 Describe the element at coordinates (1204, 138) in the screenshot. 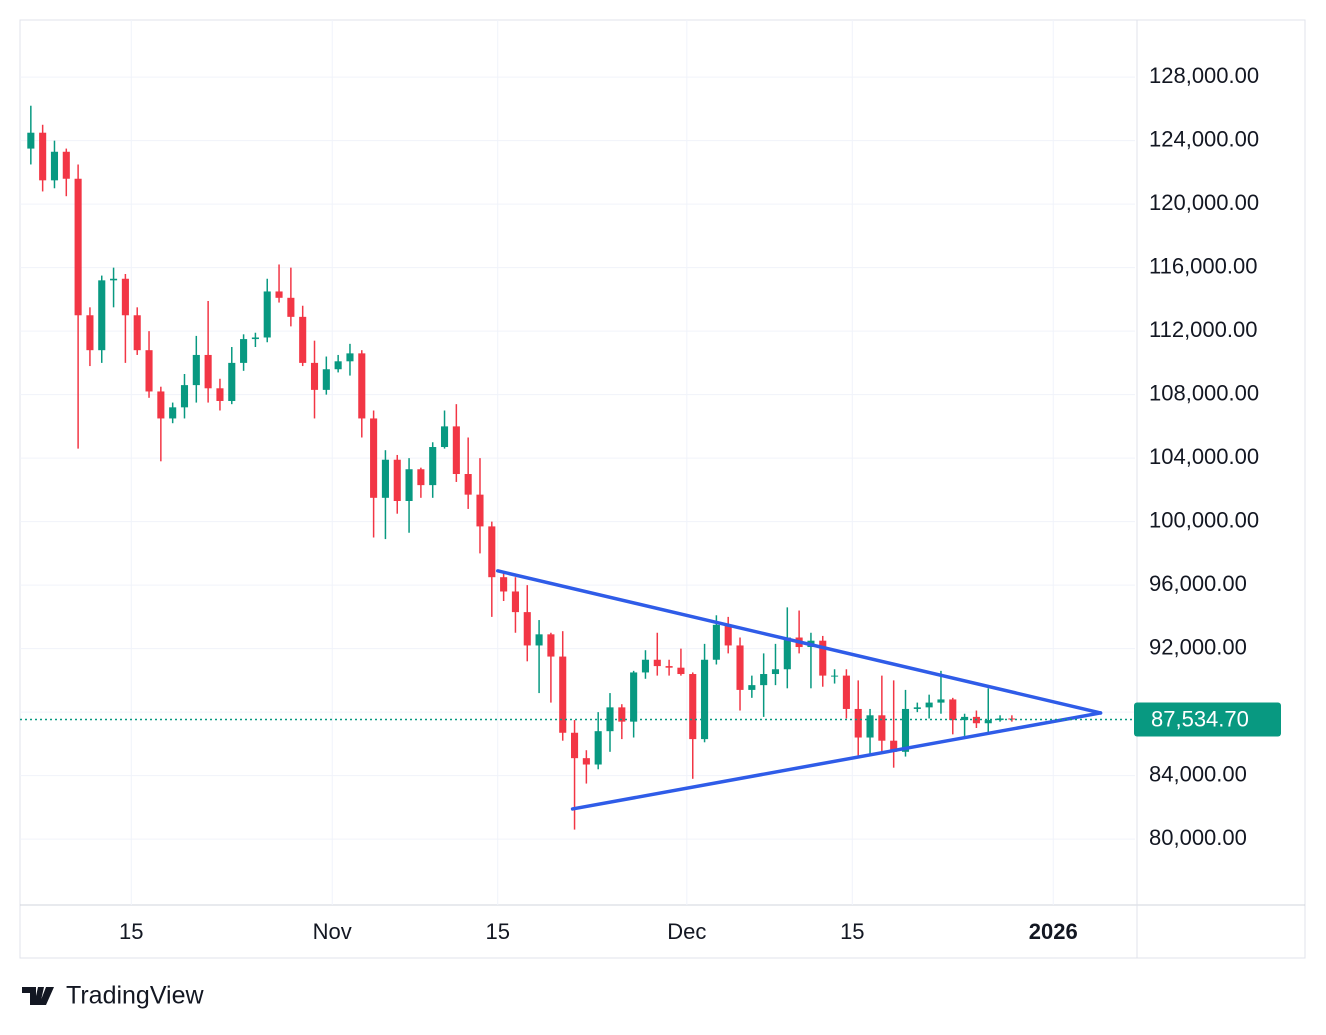

I see `y-tick-label: 124,000.00` at that location.